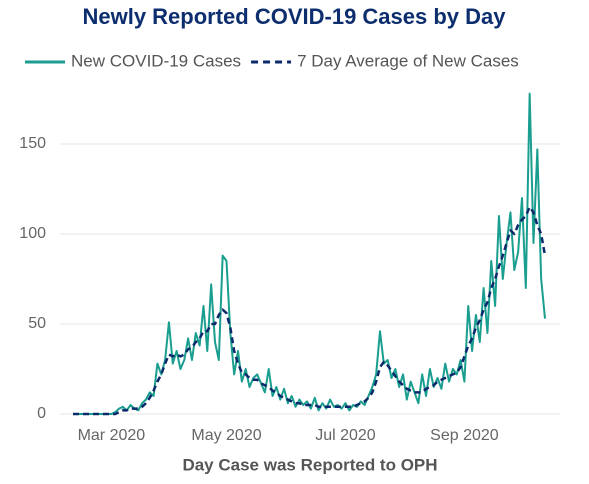  Describe the element at coordinates (32, 143) in the screenshot. I see `y-tick-label: 150` at that location.